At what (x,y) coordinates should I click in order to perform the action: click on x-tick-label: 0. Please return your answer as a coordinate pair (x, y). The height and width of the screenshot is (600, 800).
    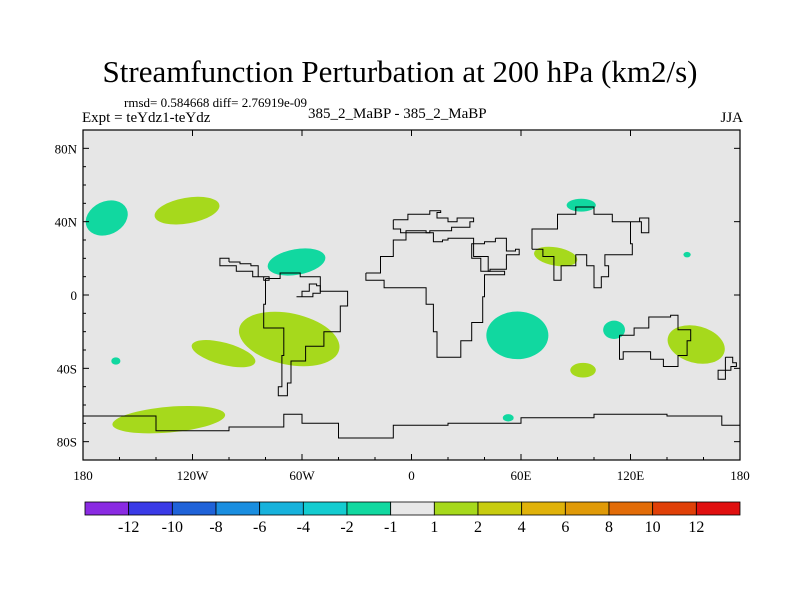
    Looking at the image, I should click on (411, 475).